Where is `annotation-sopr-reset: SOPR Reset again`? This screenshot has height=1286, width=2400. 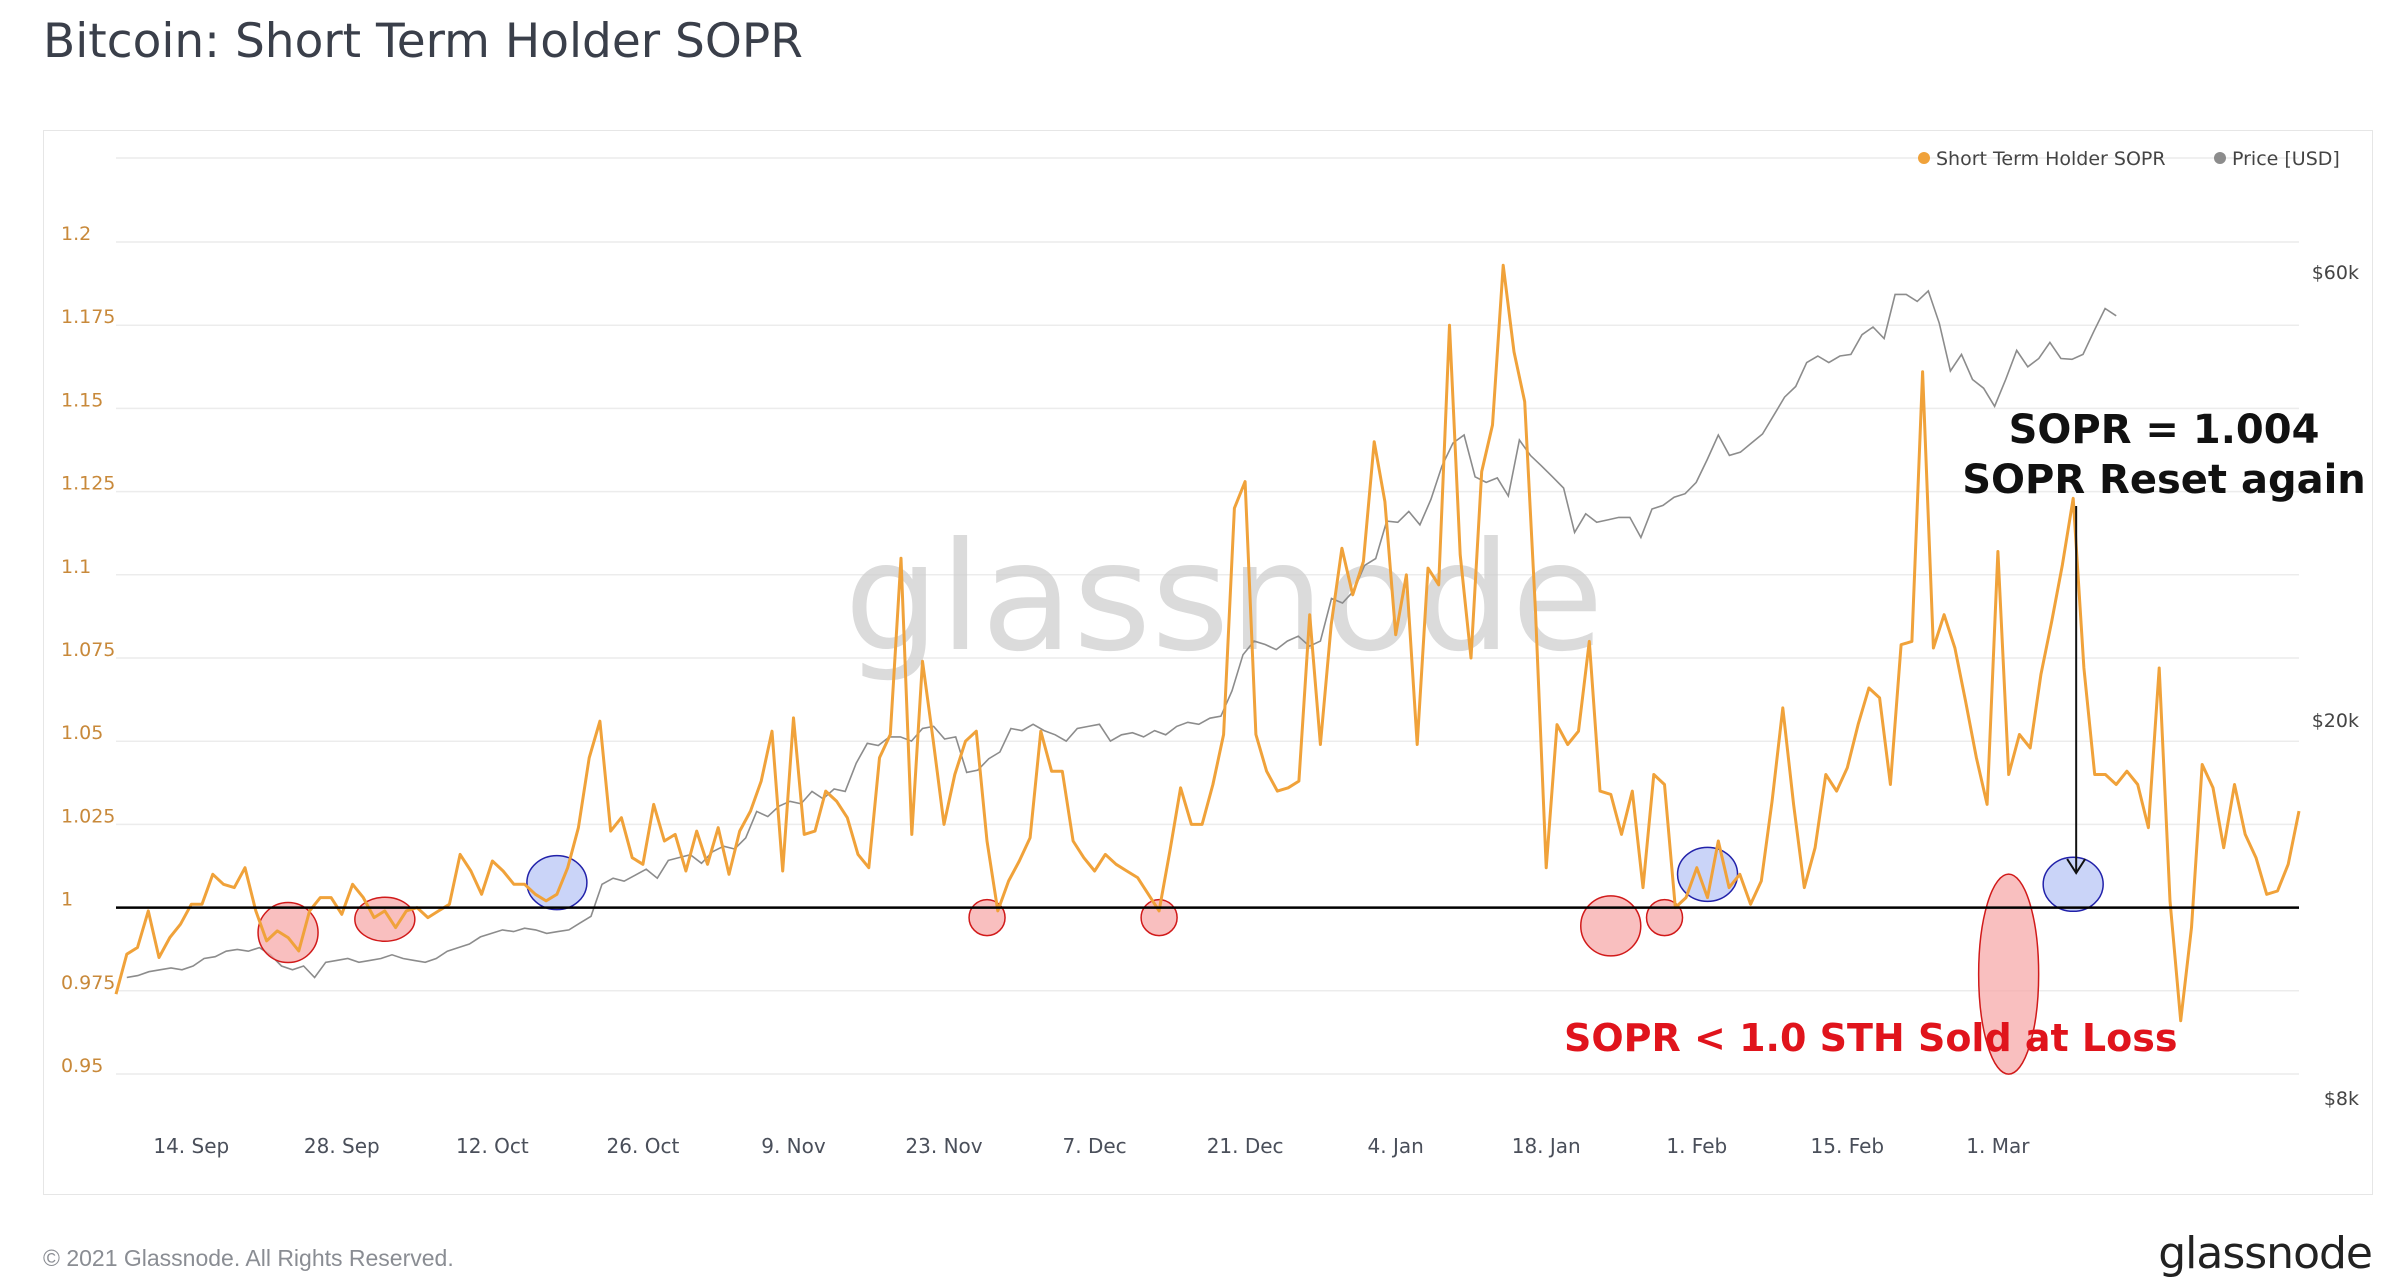
annotation-sopr-reset: SOPR Reset again is located at coordinates (2164, 480).